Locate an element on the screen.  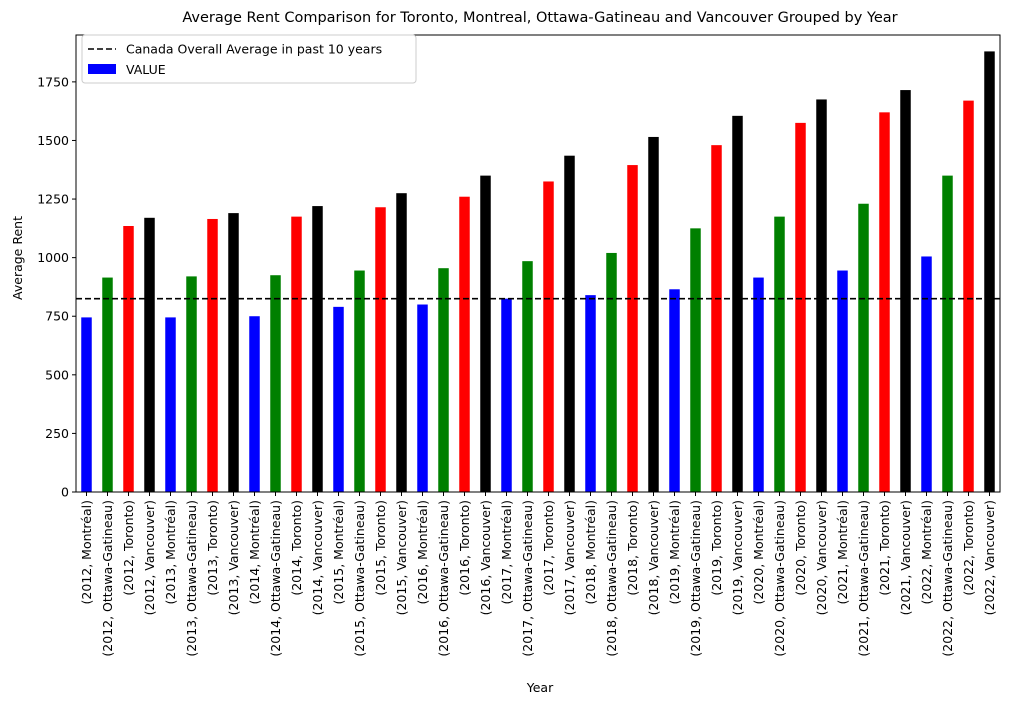
x-tick-label: (2015, Vancouver) is located at coordinates (401, 557).